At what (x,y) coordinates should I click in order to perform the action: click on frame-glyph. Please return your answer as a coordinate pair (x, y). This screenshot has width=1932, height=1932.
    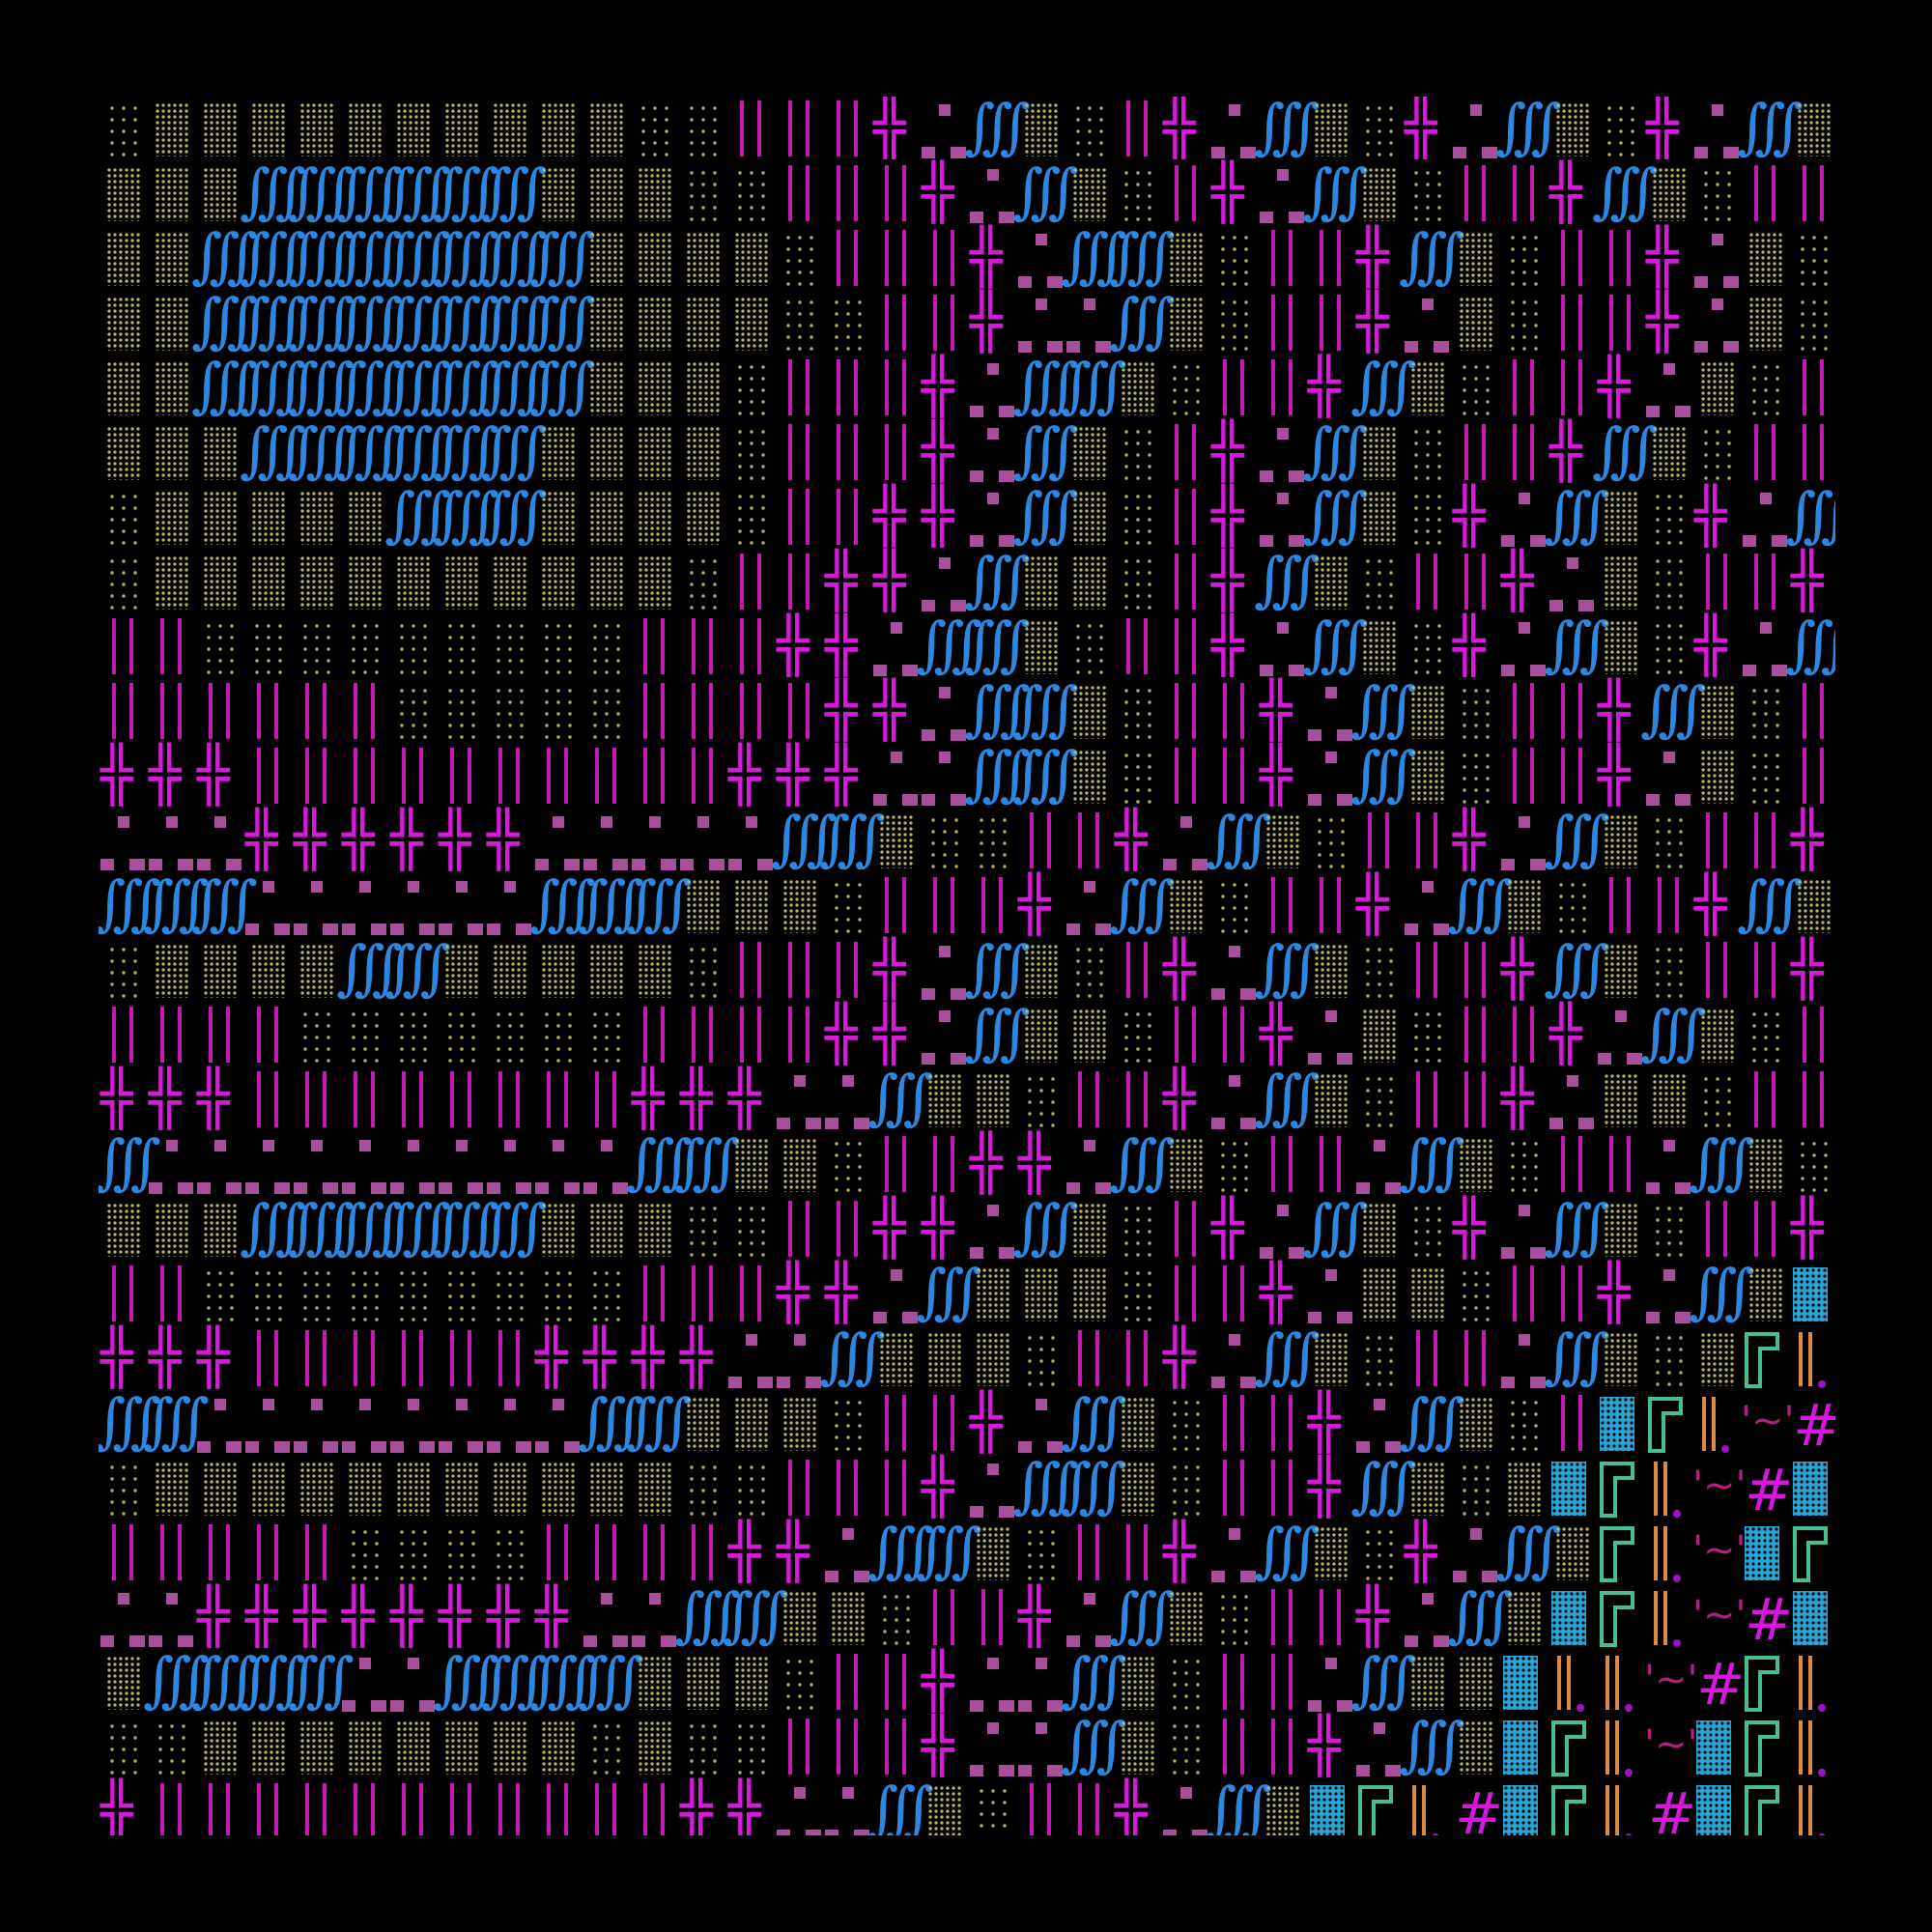
    Looking at the image, I should click on (1665, 1427).